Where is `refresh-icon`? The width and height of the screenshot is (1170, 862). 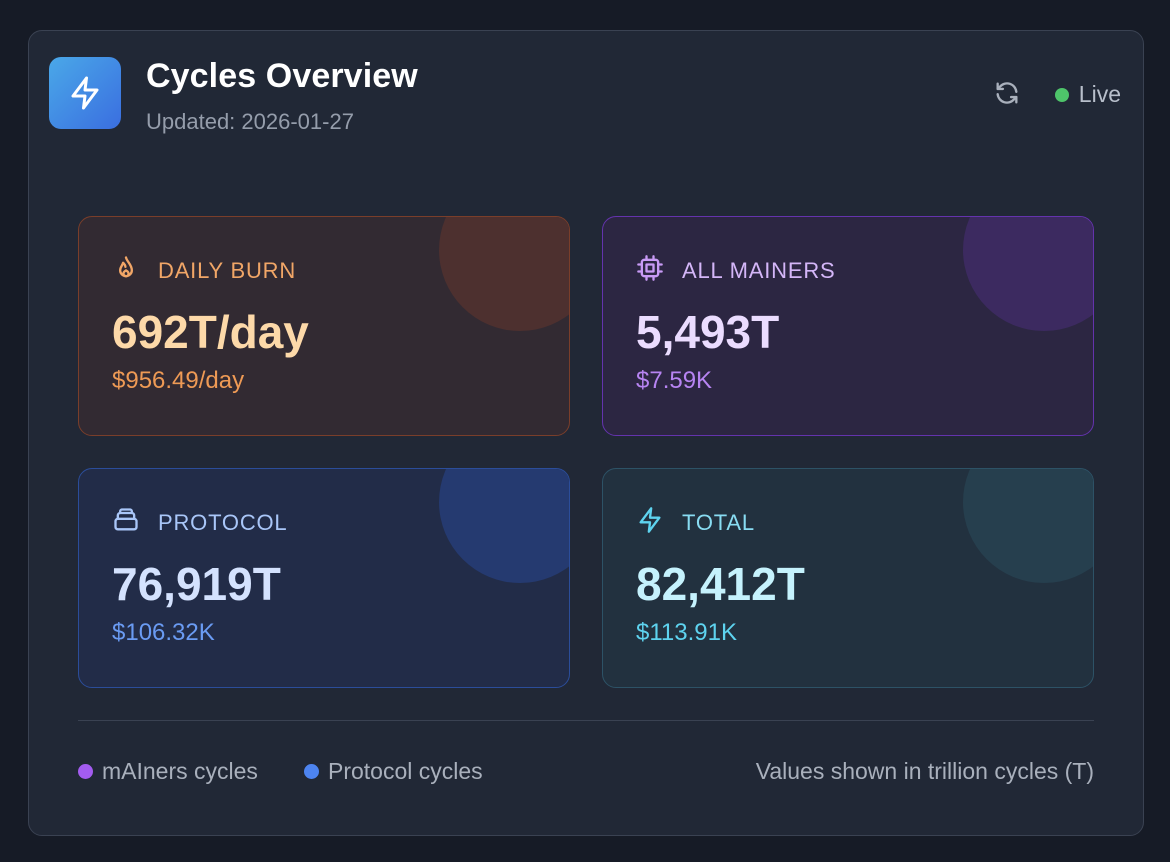
refresh-icon is located at coordinates (1007, 93).